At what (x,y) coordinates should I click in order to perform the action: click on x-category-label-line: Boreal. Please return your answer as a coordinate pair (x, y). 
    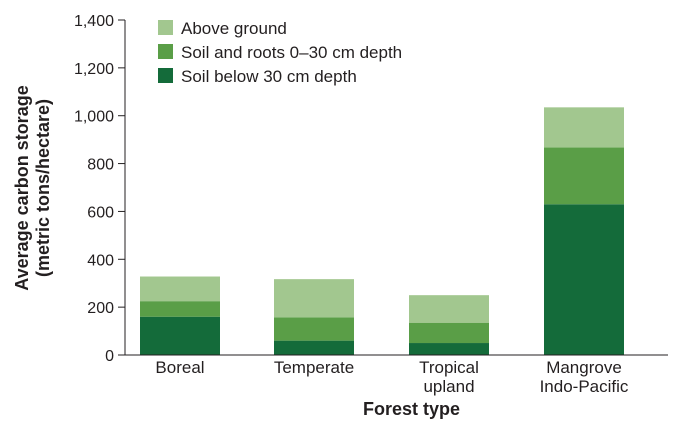
    Looking at the image, I should click on (179, 367).